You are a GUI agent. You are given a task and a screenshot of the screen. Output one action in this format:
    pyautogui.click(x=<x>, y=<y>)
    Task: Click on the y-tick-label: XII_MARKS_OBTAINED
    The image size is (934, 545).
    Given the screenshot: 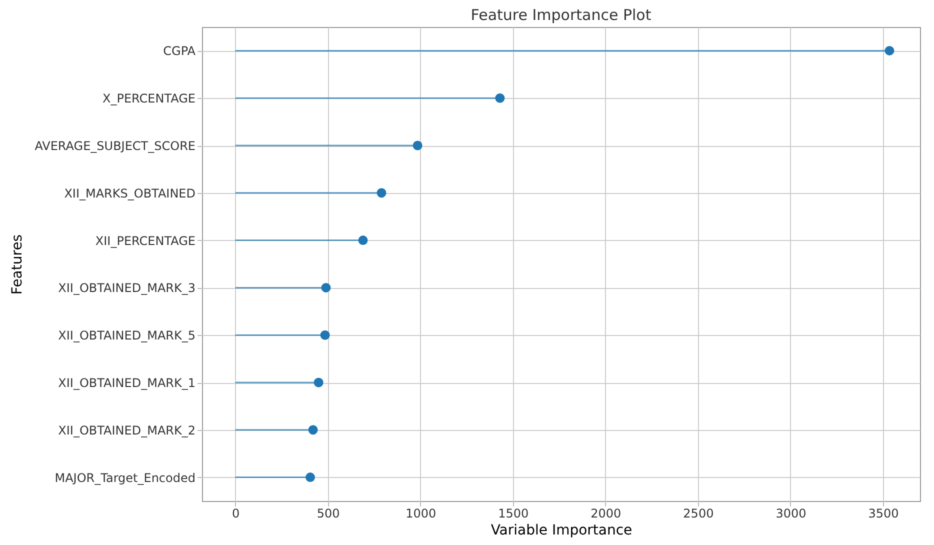 What is the action you would take?
    pyautogui.click(x=130, y=193)
    